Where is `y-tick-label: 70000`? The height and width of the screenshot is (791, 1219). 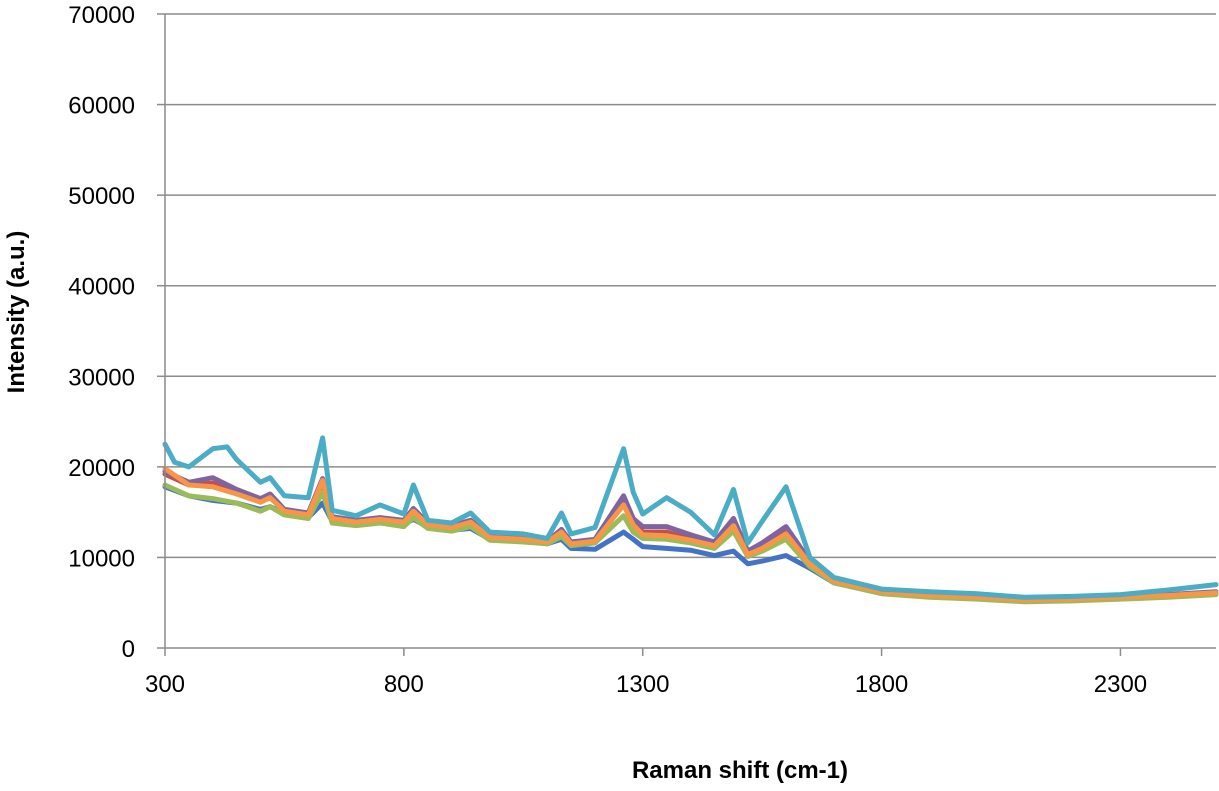 y-tick-label: 70000 is located at coordinates (101, 15).